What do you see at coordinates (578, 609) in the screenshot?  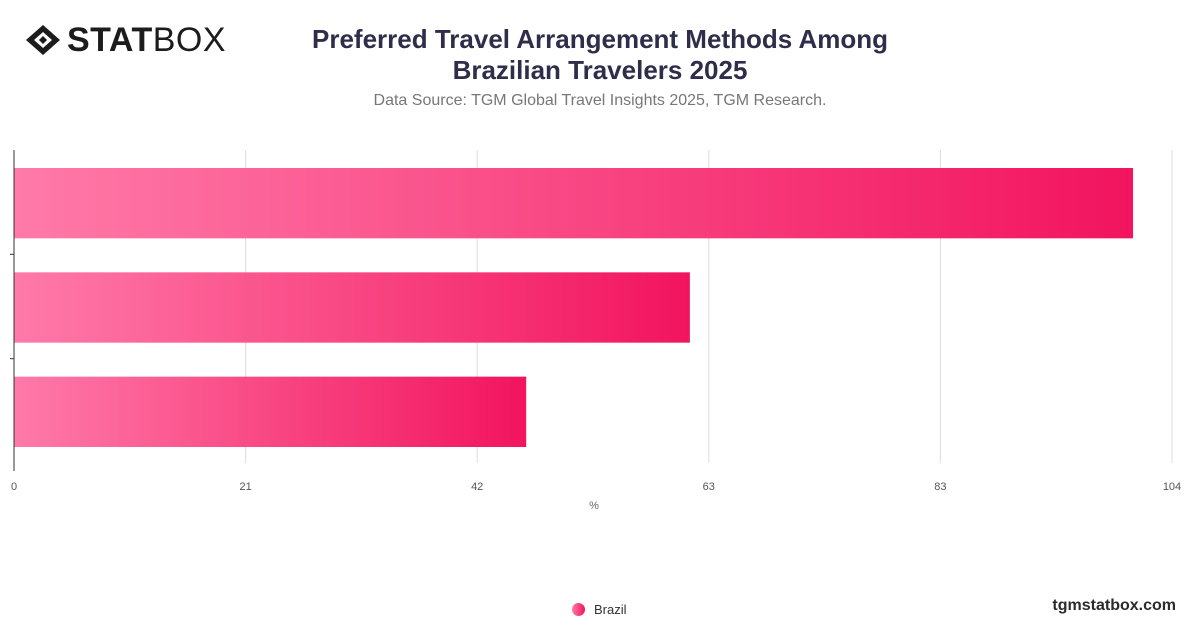 I see `legend-swatch` at bounding box center [578, 609].